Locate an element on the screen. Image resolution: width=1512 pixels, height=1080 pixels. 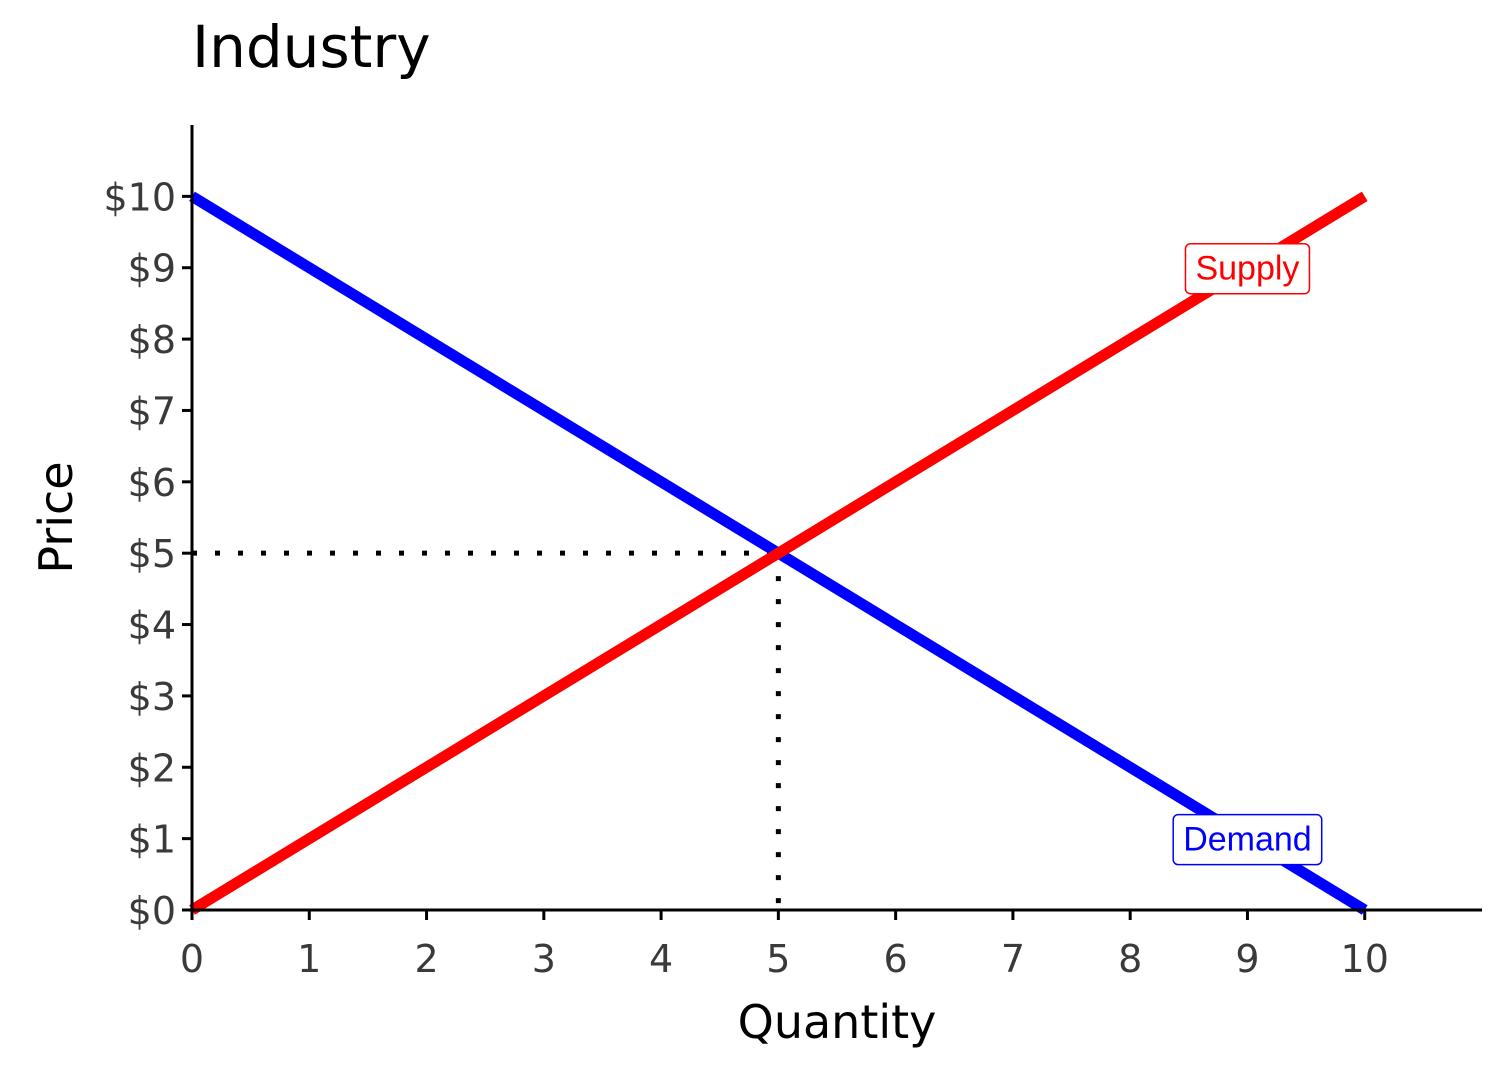
y-tick-label: $10 is located at coordinates (139, 197).